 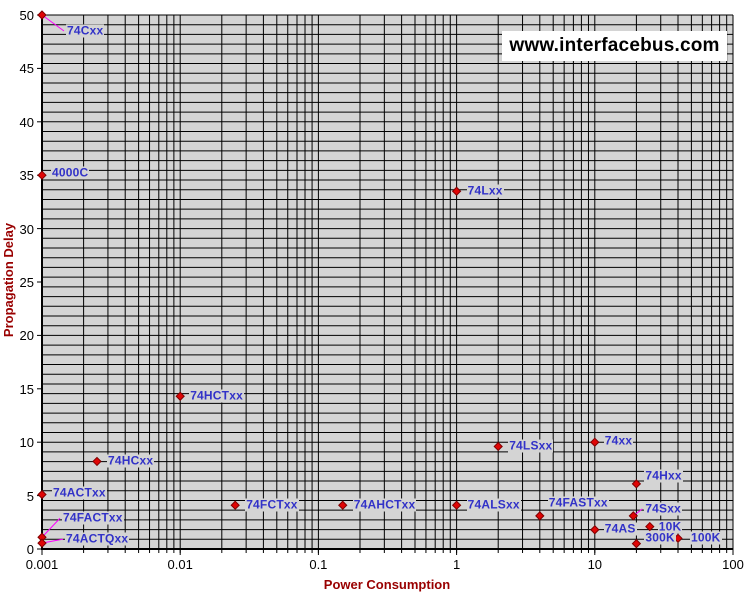 What do you see at coordinates (130, 460) in the screenshot?
I see `point-label-74hcxx: 74HCxx` at bounding box center [130, 460].